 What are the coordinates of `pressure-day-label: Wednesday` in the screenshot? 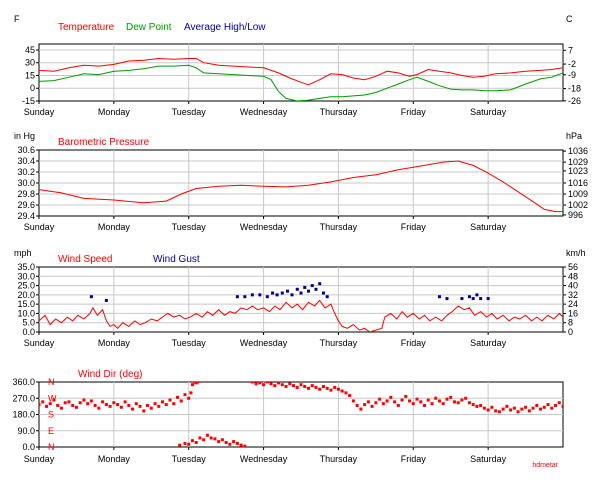 It's located at (264, 227).